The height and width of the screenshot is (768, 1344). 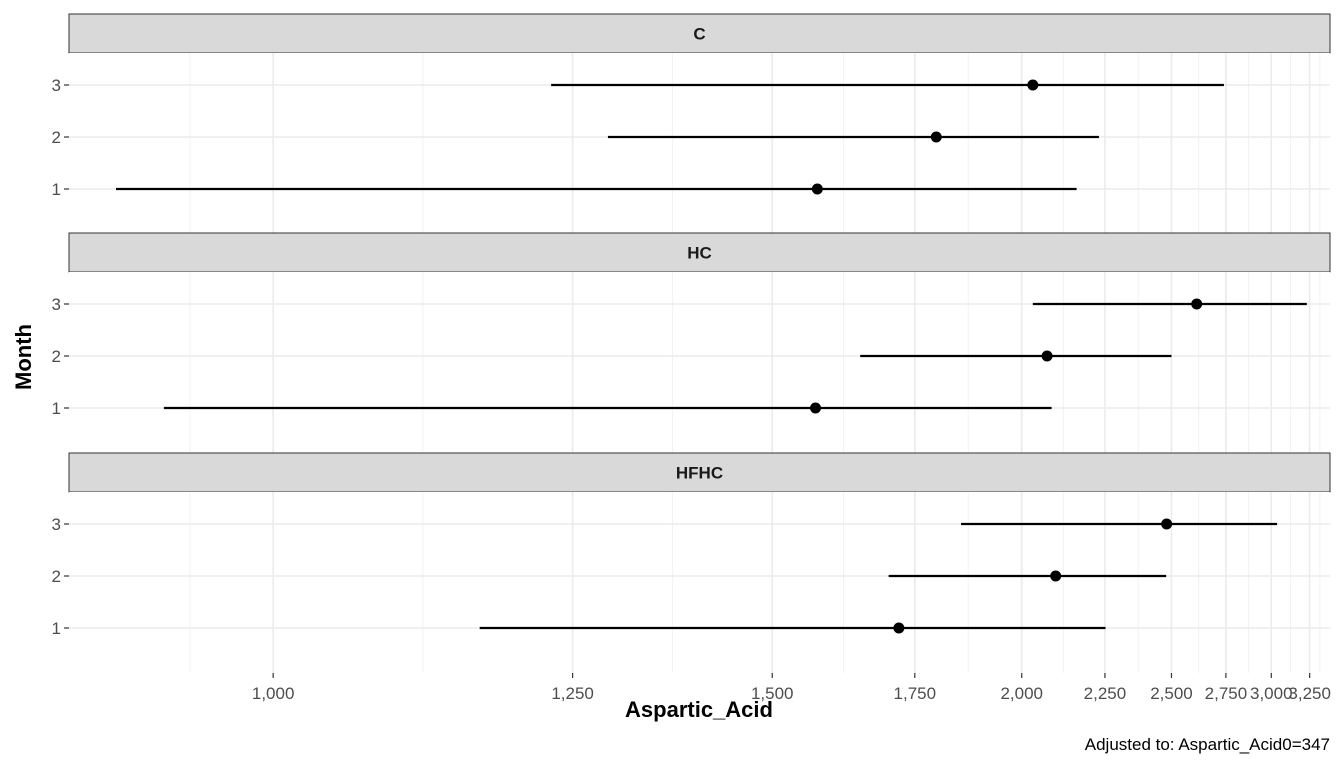 I want to click on x-tick-label: 2,750, so click(x=1226, y=693).